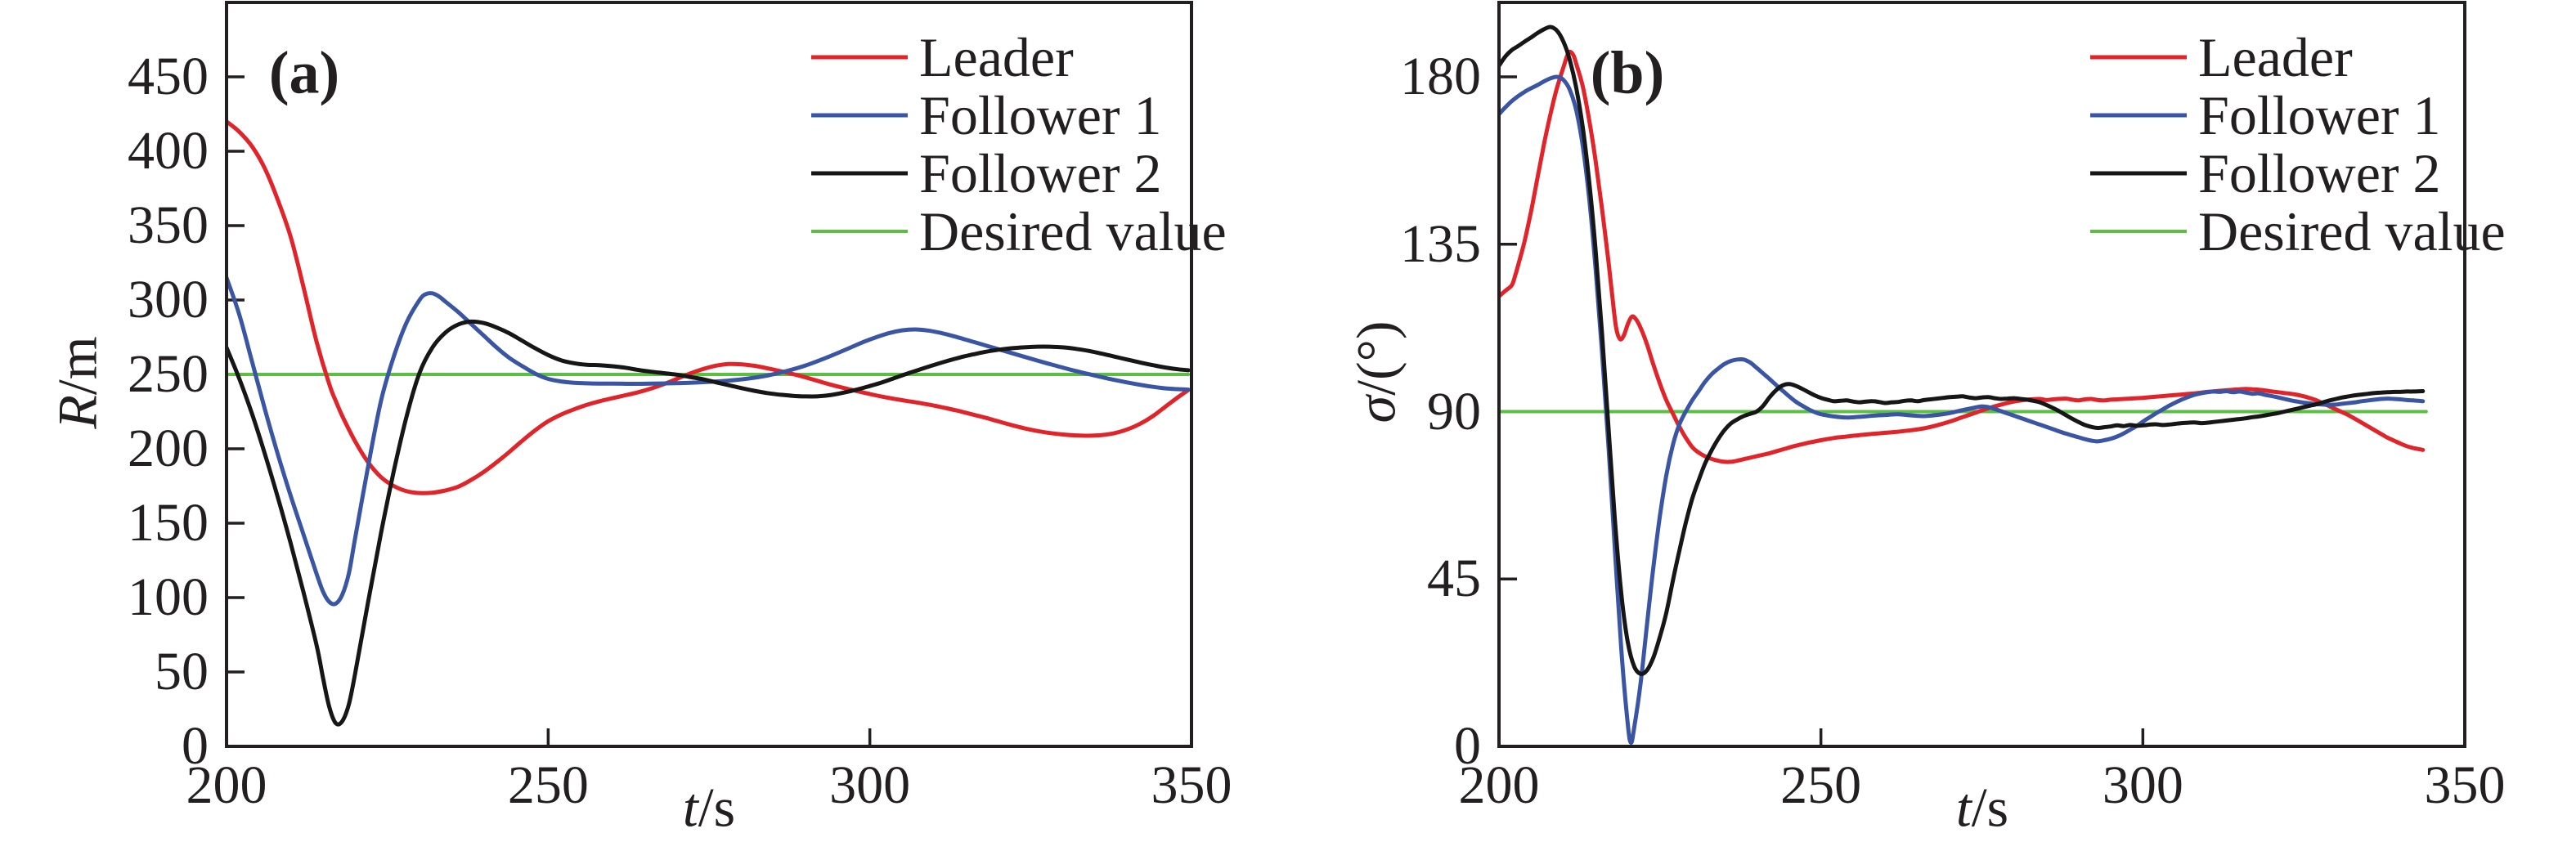 Image resolution: width=2576 pixels, height=851 pixels. Describe the element at coordinates (708, 441) in the screenshot. I see `follower-1-curve-a` at that location.